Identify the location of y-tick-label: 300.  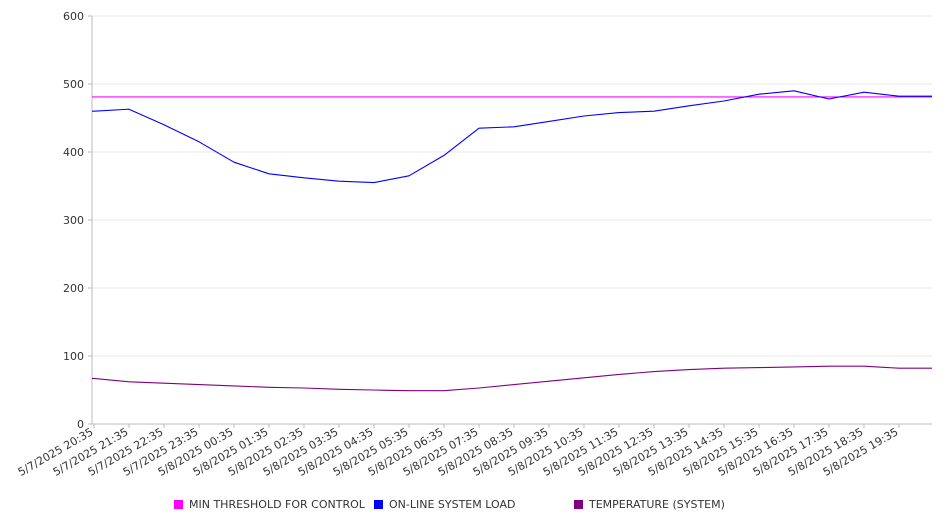
(73, 220).